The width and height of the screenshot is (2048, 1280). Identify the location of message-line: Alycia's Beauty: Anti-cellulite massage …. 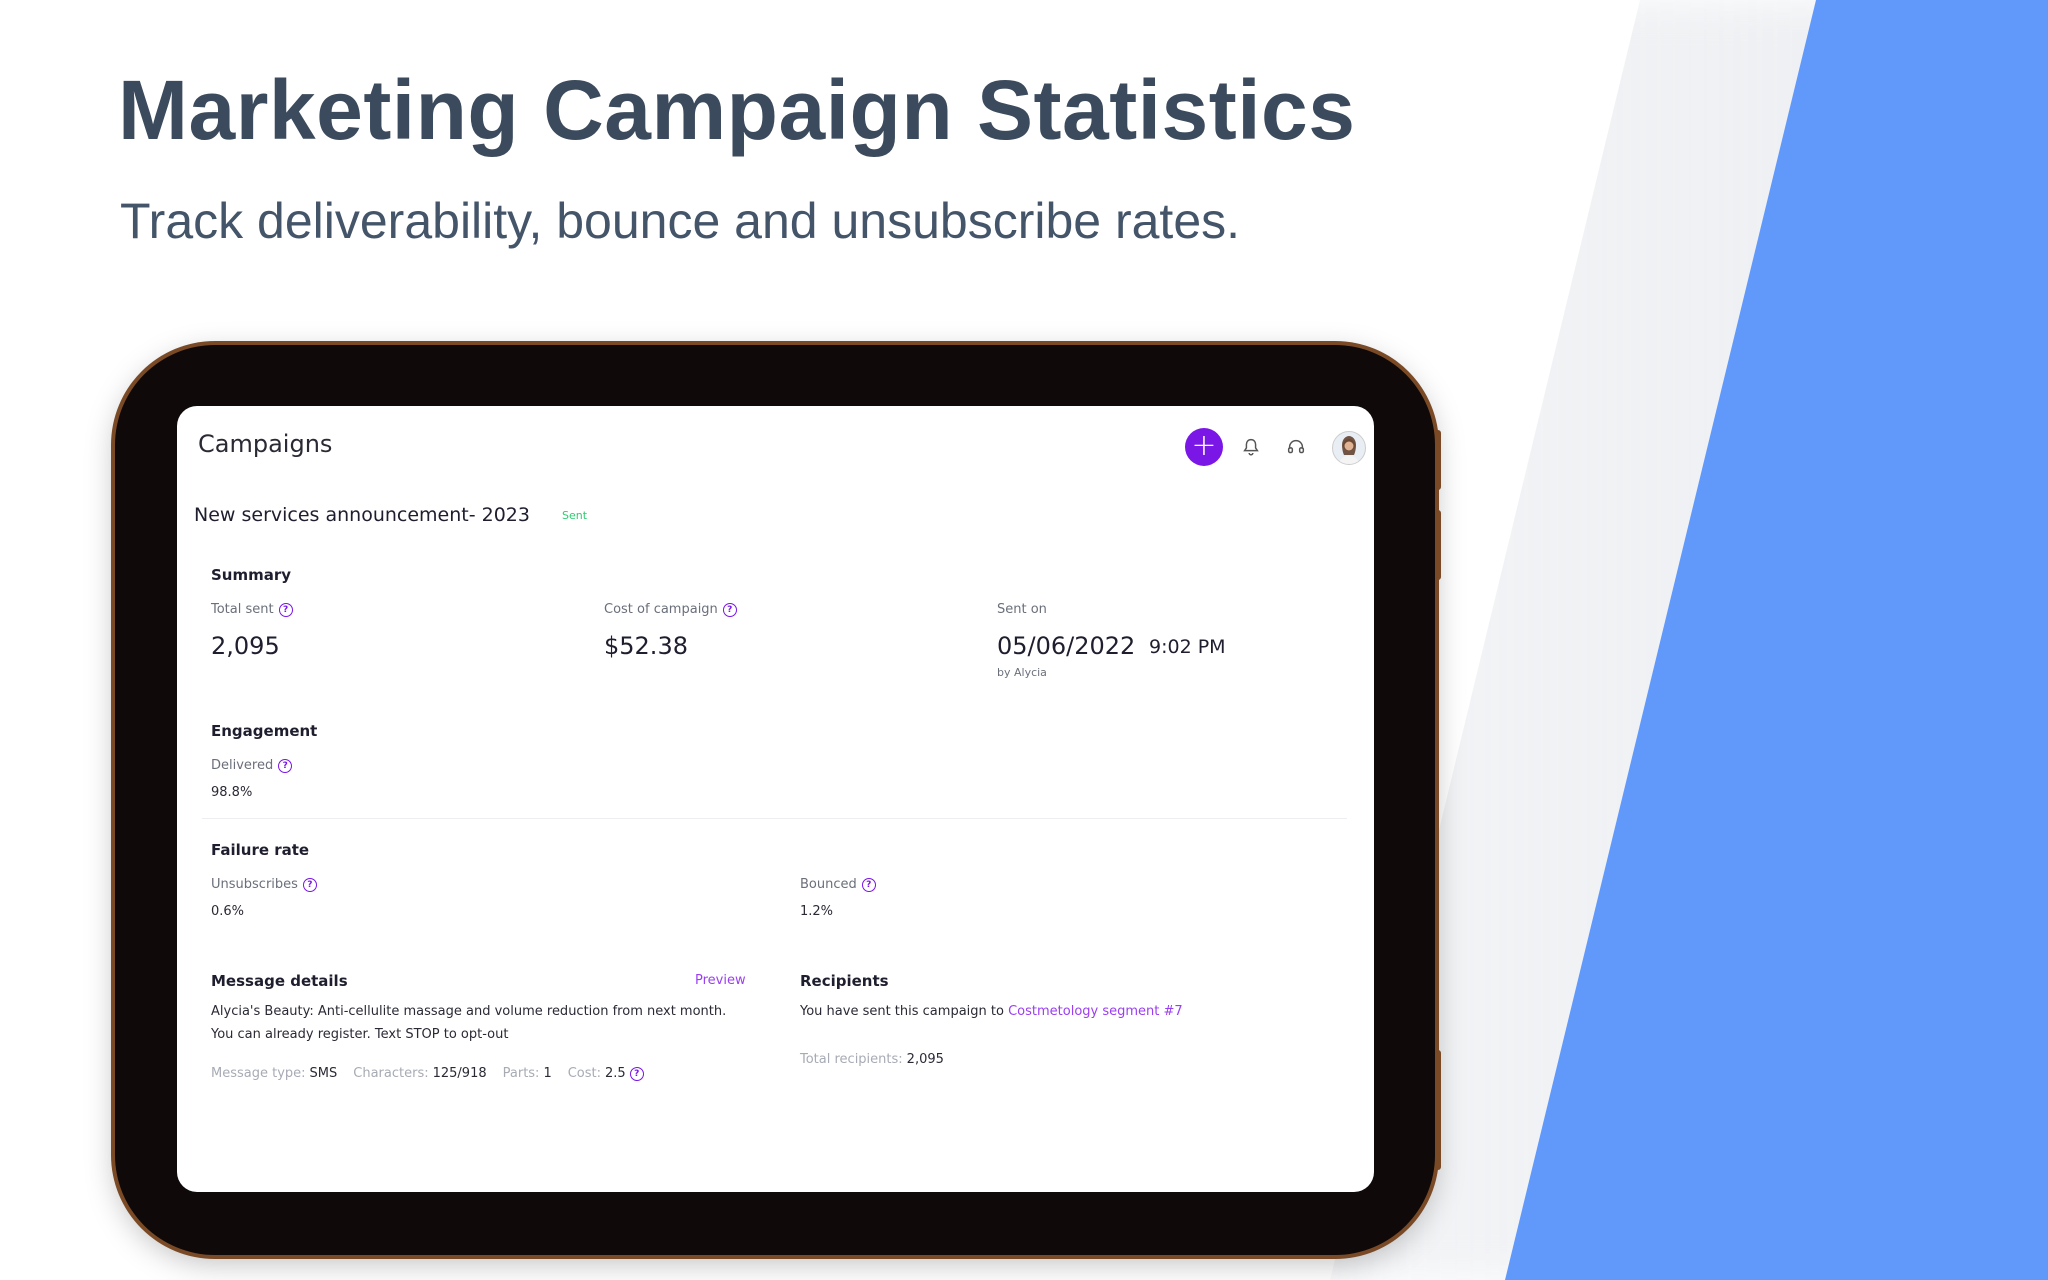
(469, 1011).